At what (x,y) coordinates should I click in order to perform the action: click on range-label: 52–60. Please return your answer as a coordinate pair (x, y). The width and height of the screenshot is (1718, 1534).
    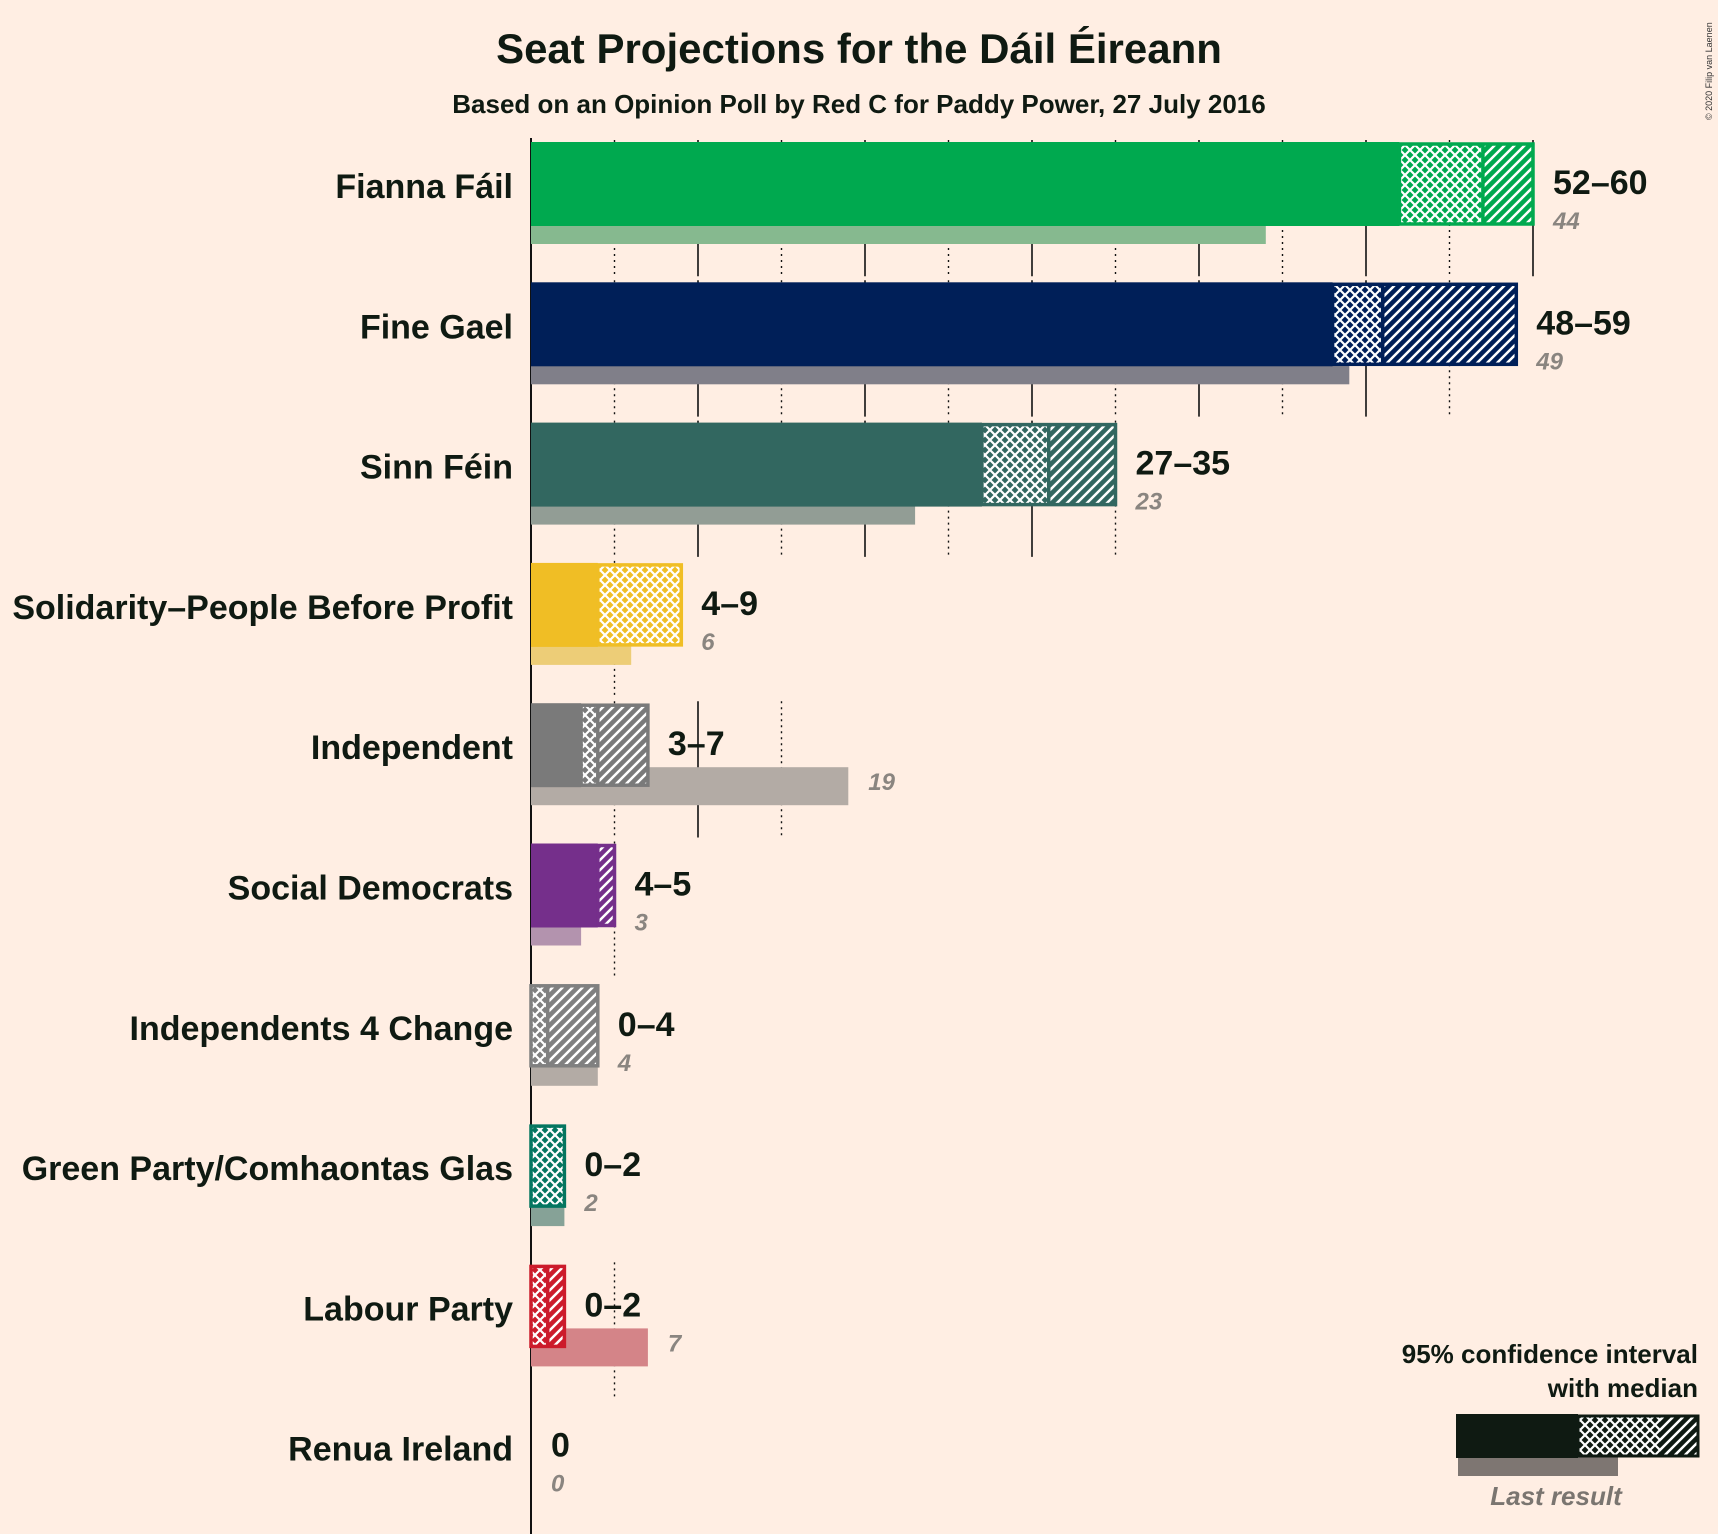
    Looking at the image, I should click on (1600, 183).